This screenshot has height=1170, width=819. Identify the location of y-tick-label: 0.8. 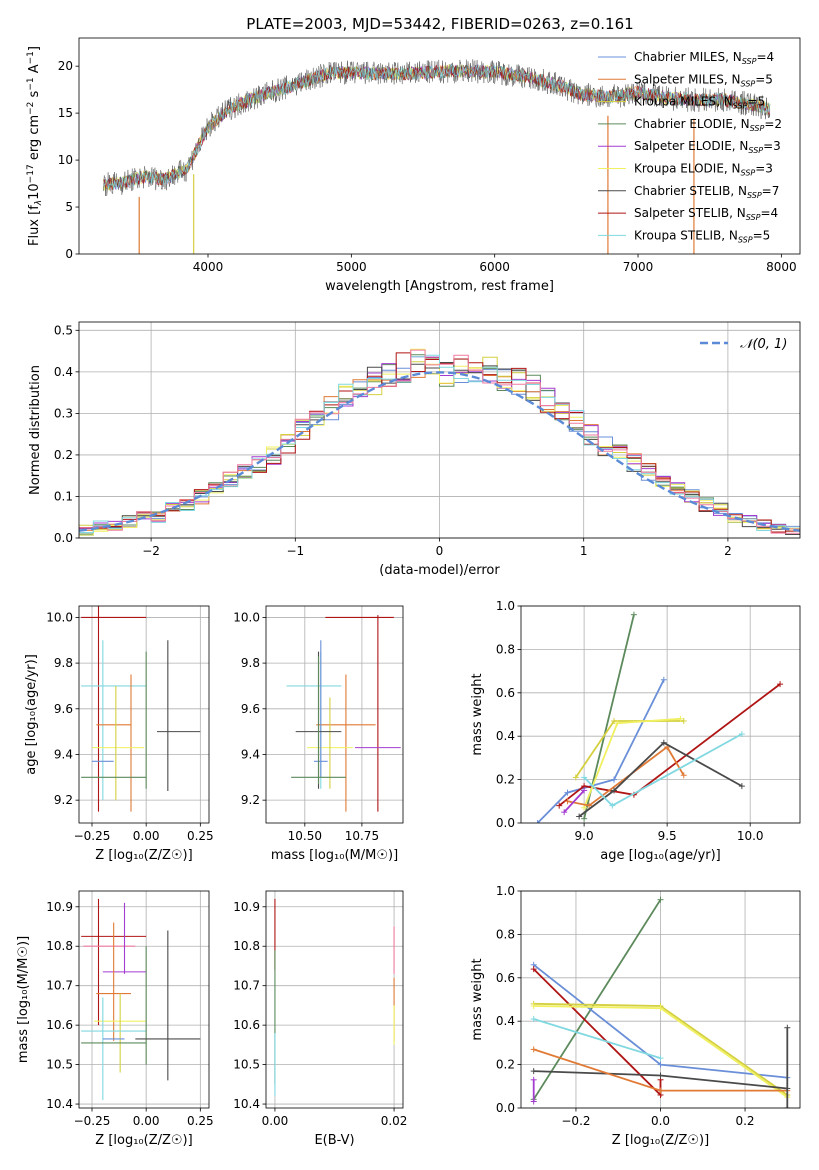
(505, 649).